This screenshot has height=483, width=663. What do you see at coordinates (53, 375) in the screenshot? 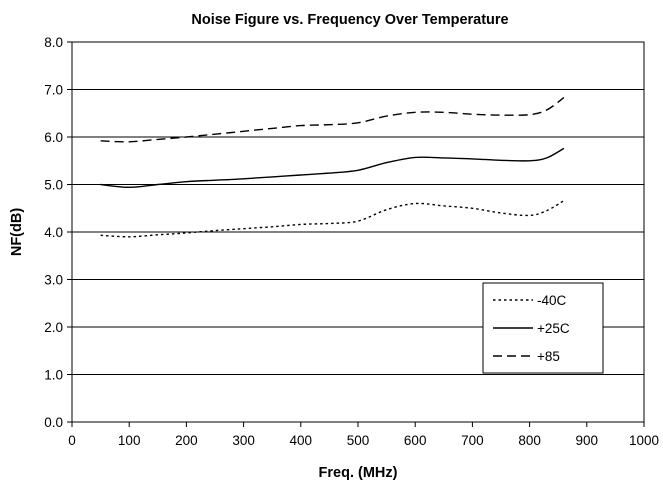
I see `y-tick-label: 1.0` at bounding box center [53, 375].